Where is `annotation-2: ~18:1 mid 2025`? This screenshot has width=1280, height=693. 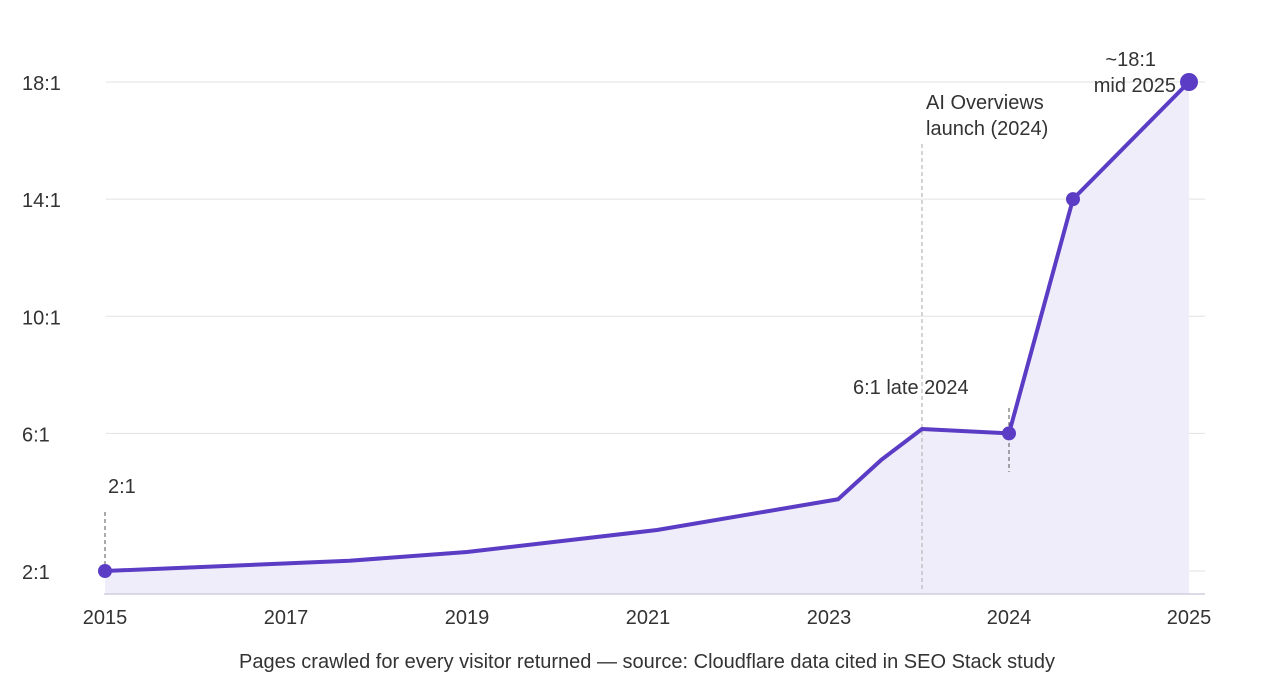 annotation-2: ~18:1 mid 2025 is located at coordinates (1135, 73).